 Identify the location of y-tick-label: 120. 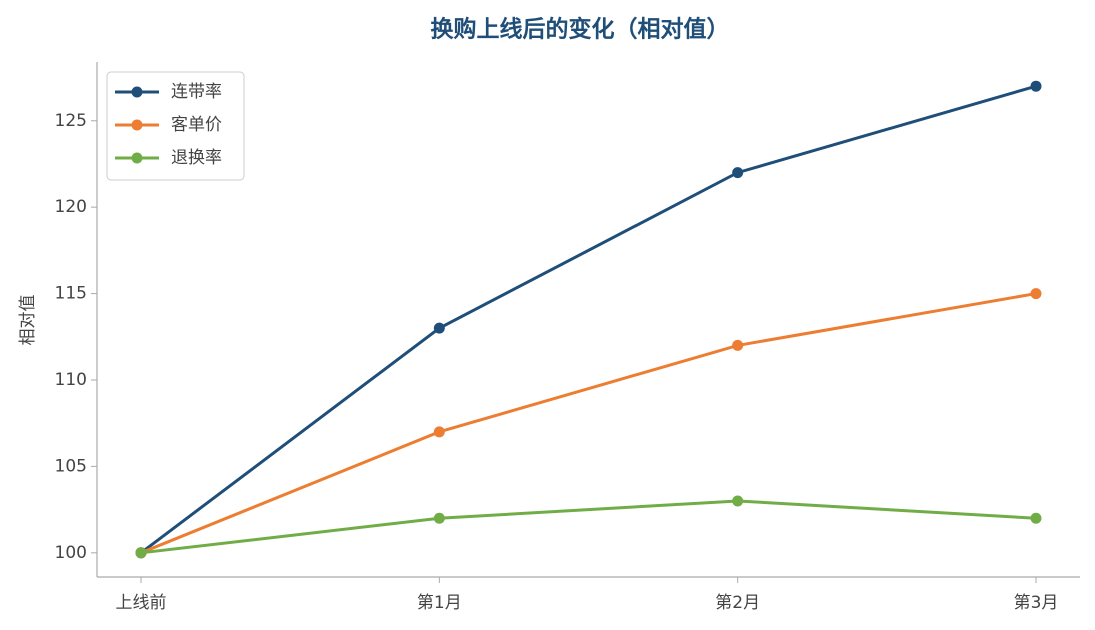
(71, 207).